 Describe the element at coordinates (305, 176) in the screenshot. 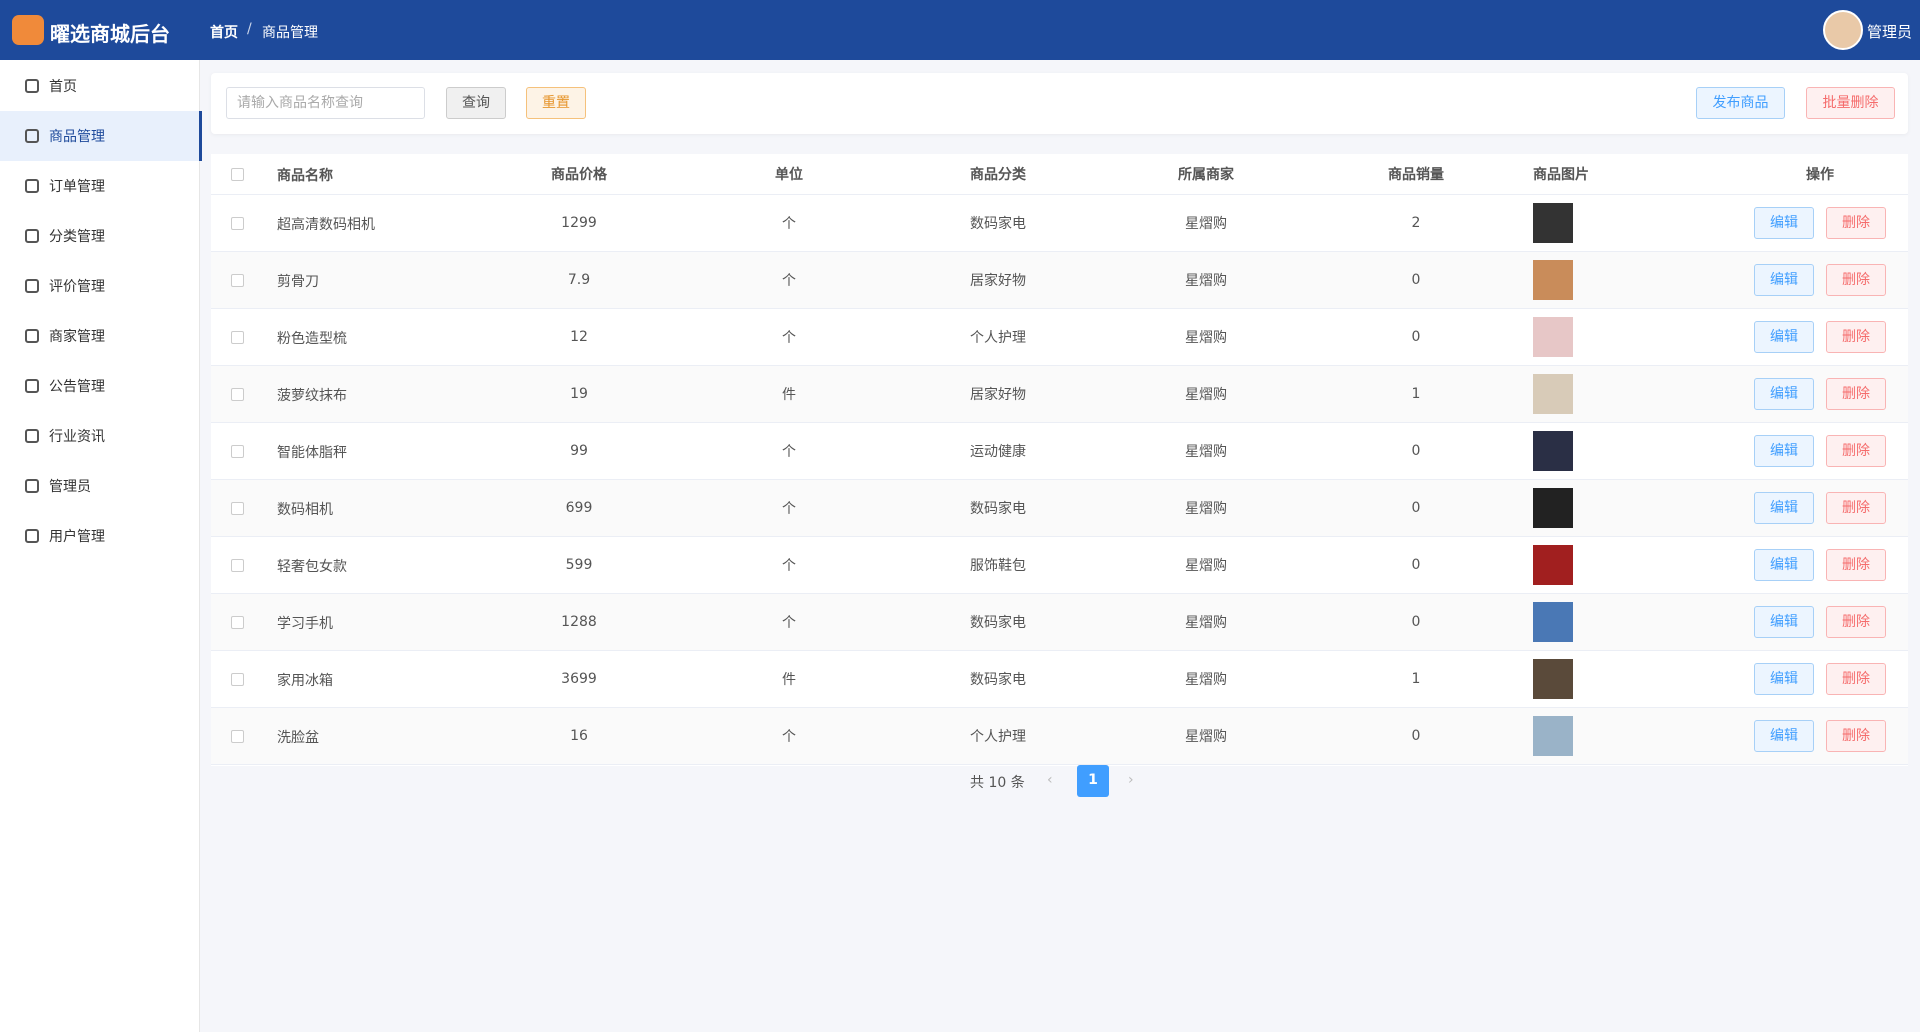

I see `column-header: 商品名称` at that location.